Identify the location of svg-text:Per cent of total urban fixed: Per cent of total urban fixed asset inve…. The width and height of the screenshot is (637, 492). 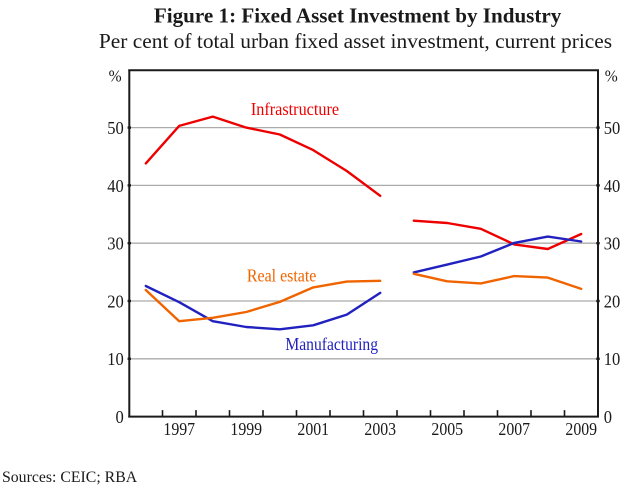
(355, 41).